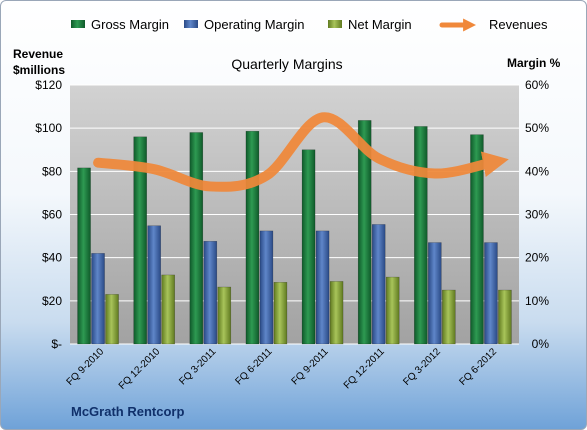 The height and width of the screenshot is (430, 587). What do you see at coordinates (154, 285) in the screenshot?
I see `bar-operating-margin-fq-12-2010` at bounding box center [154, 285].